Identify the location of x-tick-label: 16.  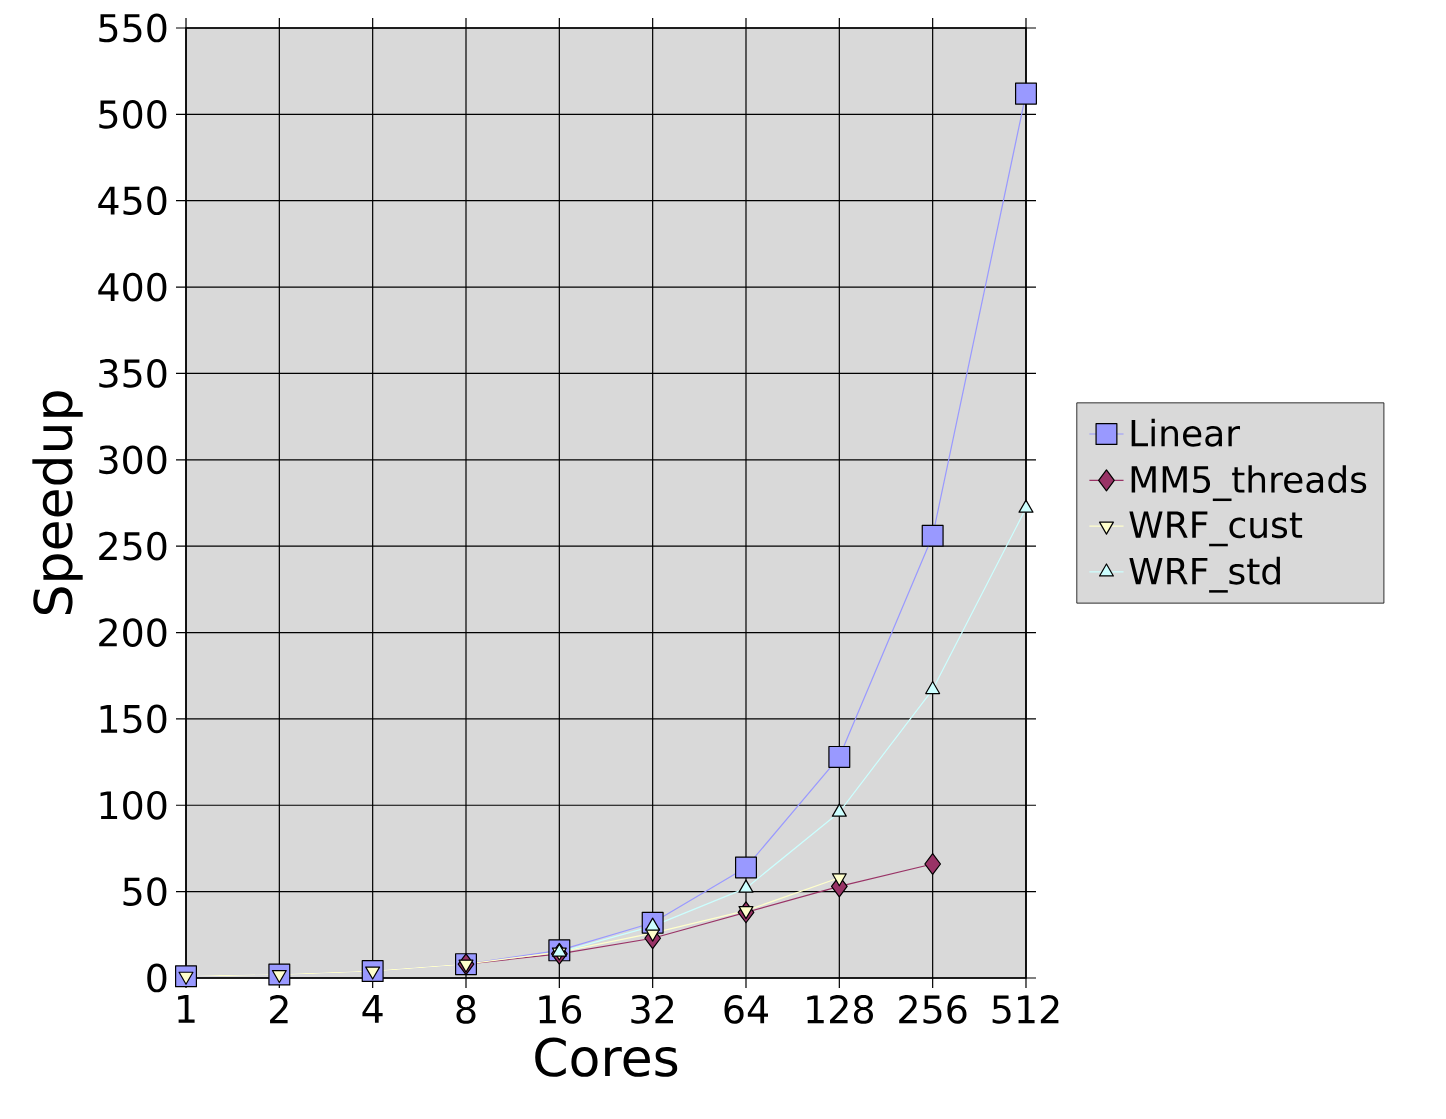
(560, 1009).